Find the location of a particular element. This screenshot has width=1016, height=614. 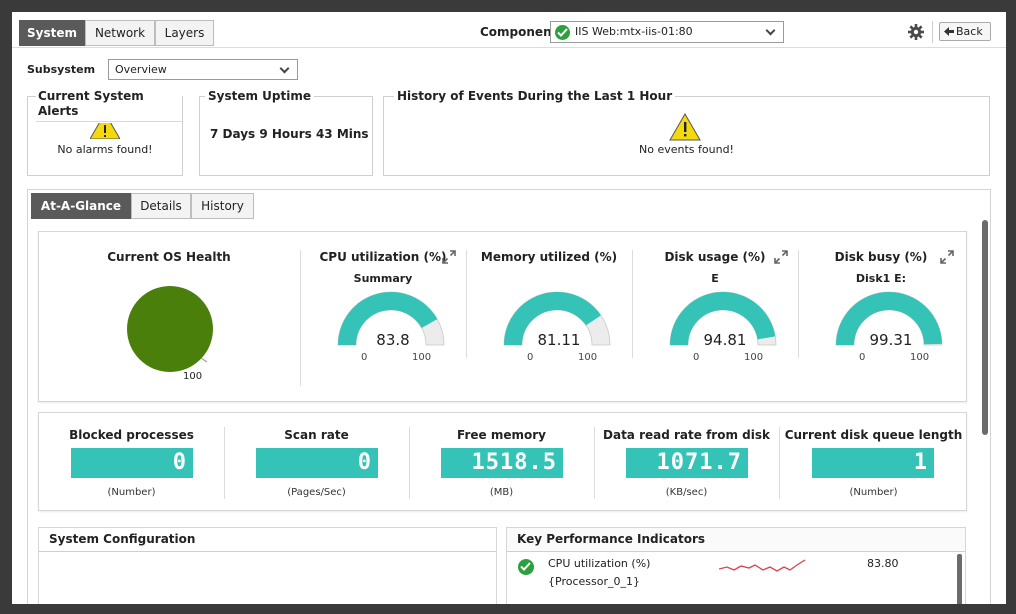

kpi-title: Key Performance Indicators is located at coordinates (736, 540).